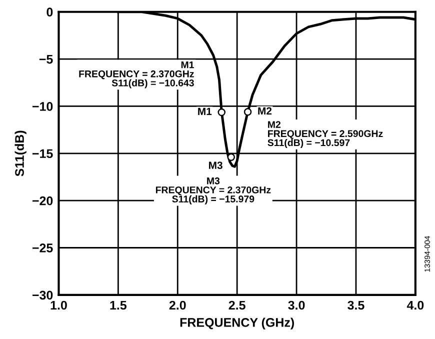 The width and height of the screenshot is (435, 339). Describe the element at coordinates (42, 153) in the screenshot. I see `y-tick-label: −15` at that location.